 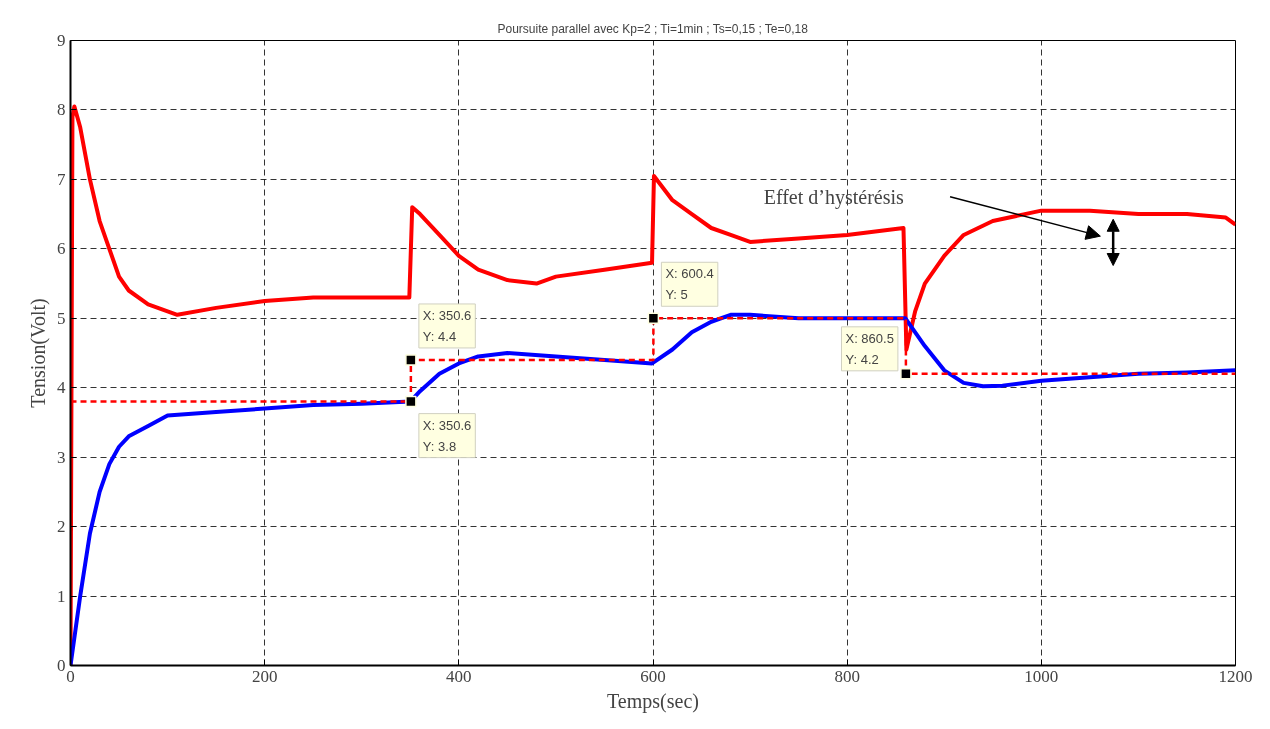 I want to click on y-tick-label: 6, so click(x=61, y=249).